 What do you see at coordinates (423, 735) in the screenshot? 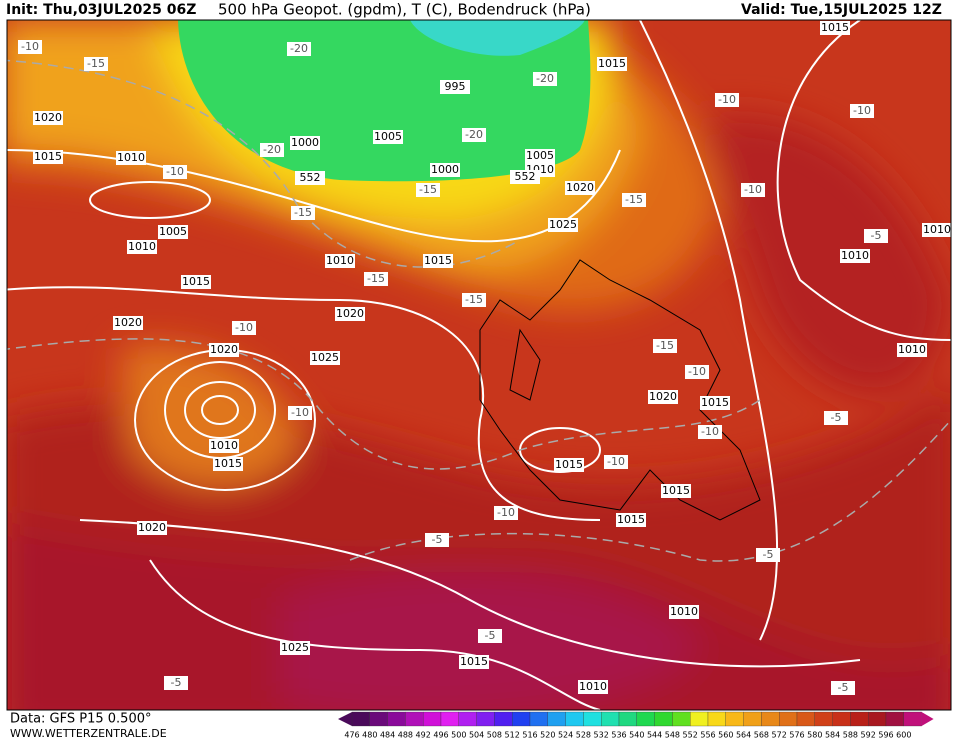
I see `legend-value: 492` at bounding box center [423, 735].